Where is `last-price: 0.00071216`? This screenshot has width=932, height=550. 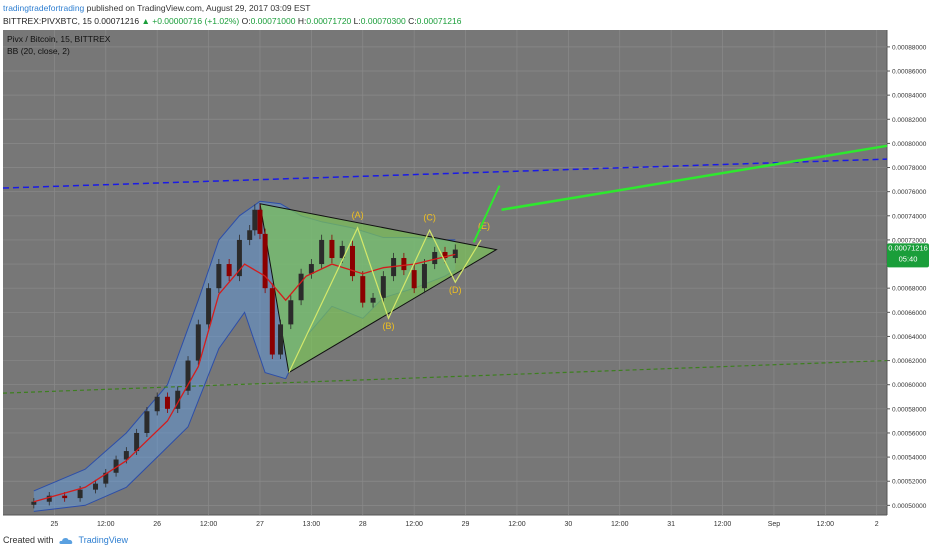 last-price: 0.00071216 is located at coordinates (117, 21).